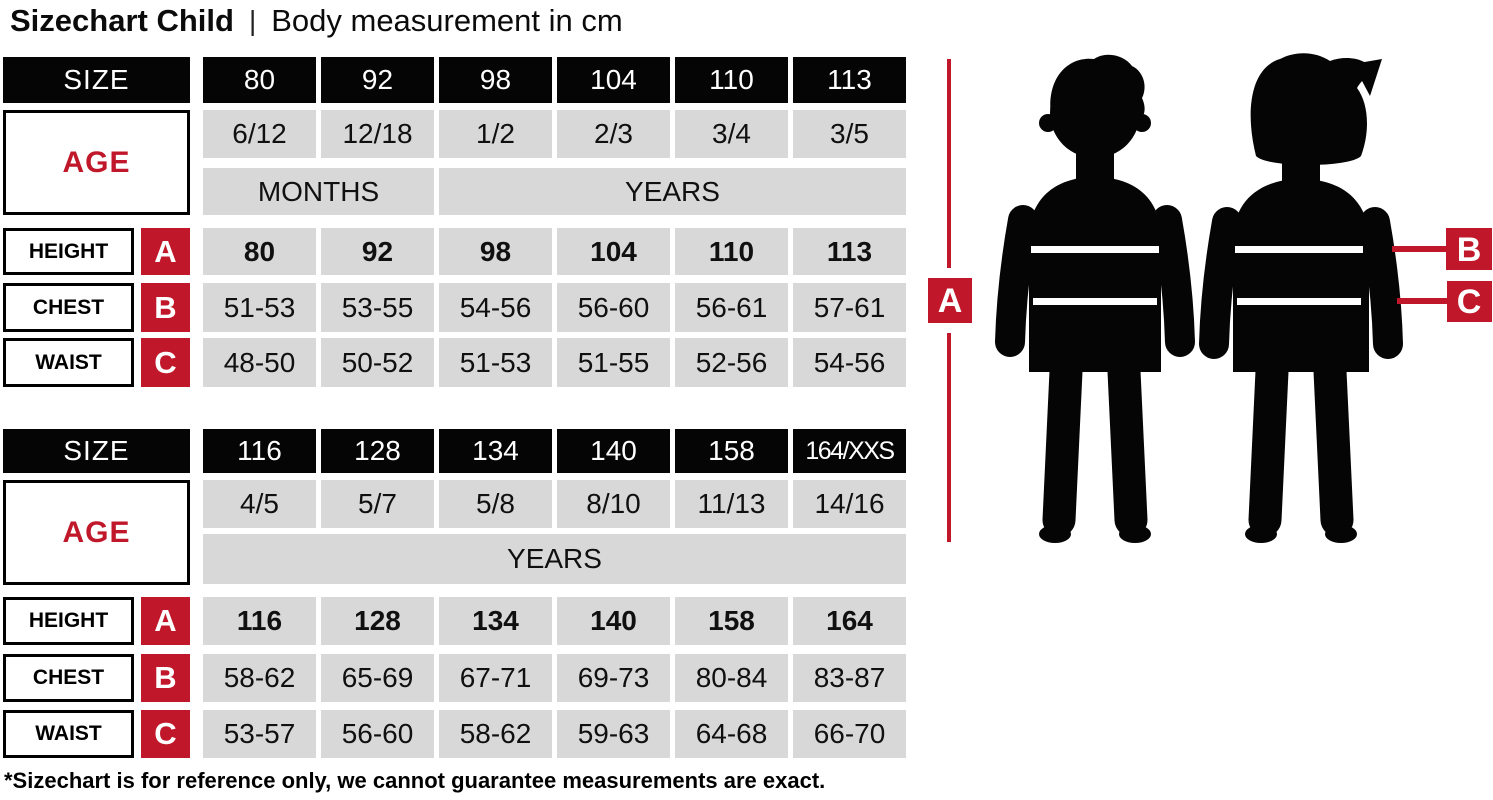  I want to click on height-cell: 140, so click(613, 621).